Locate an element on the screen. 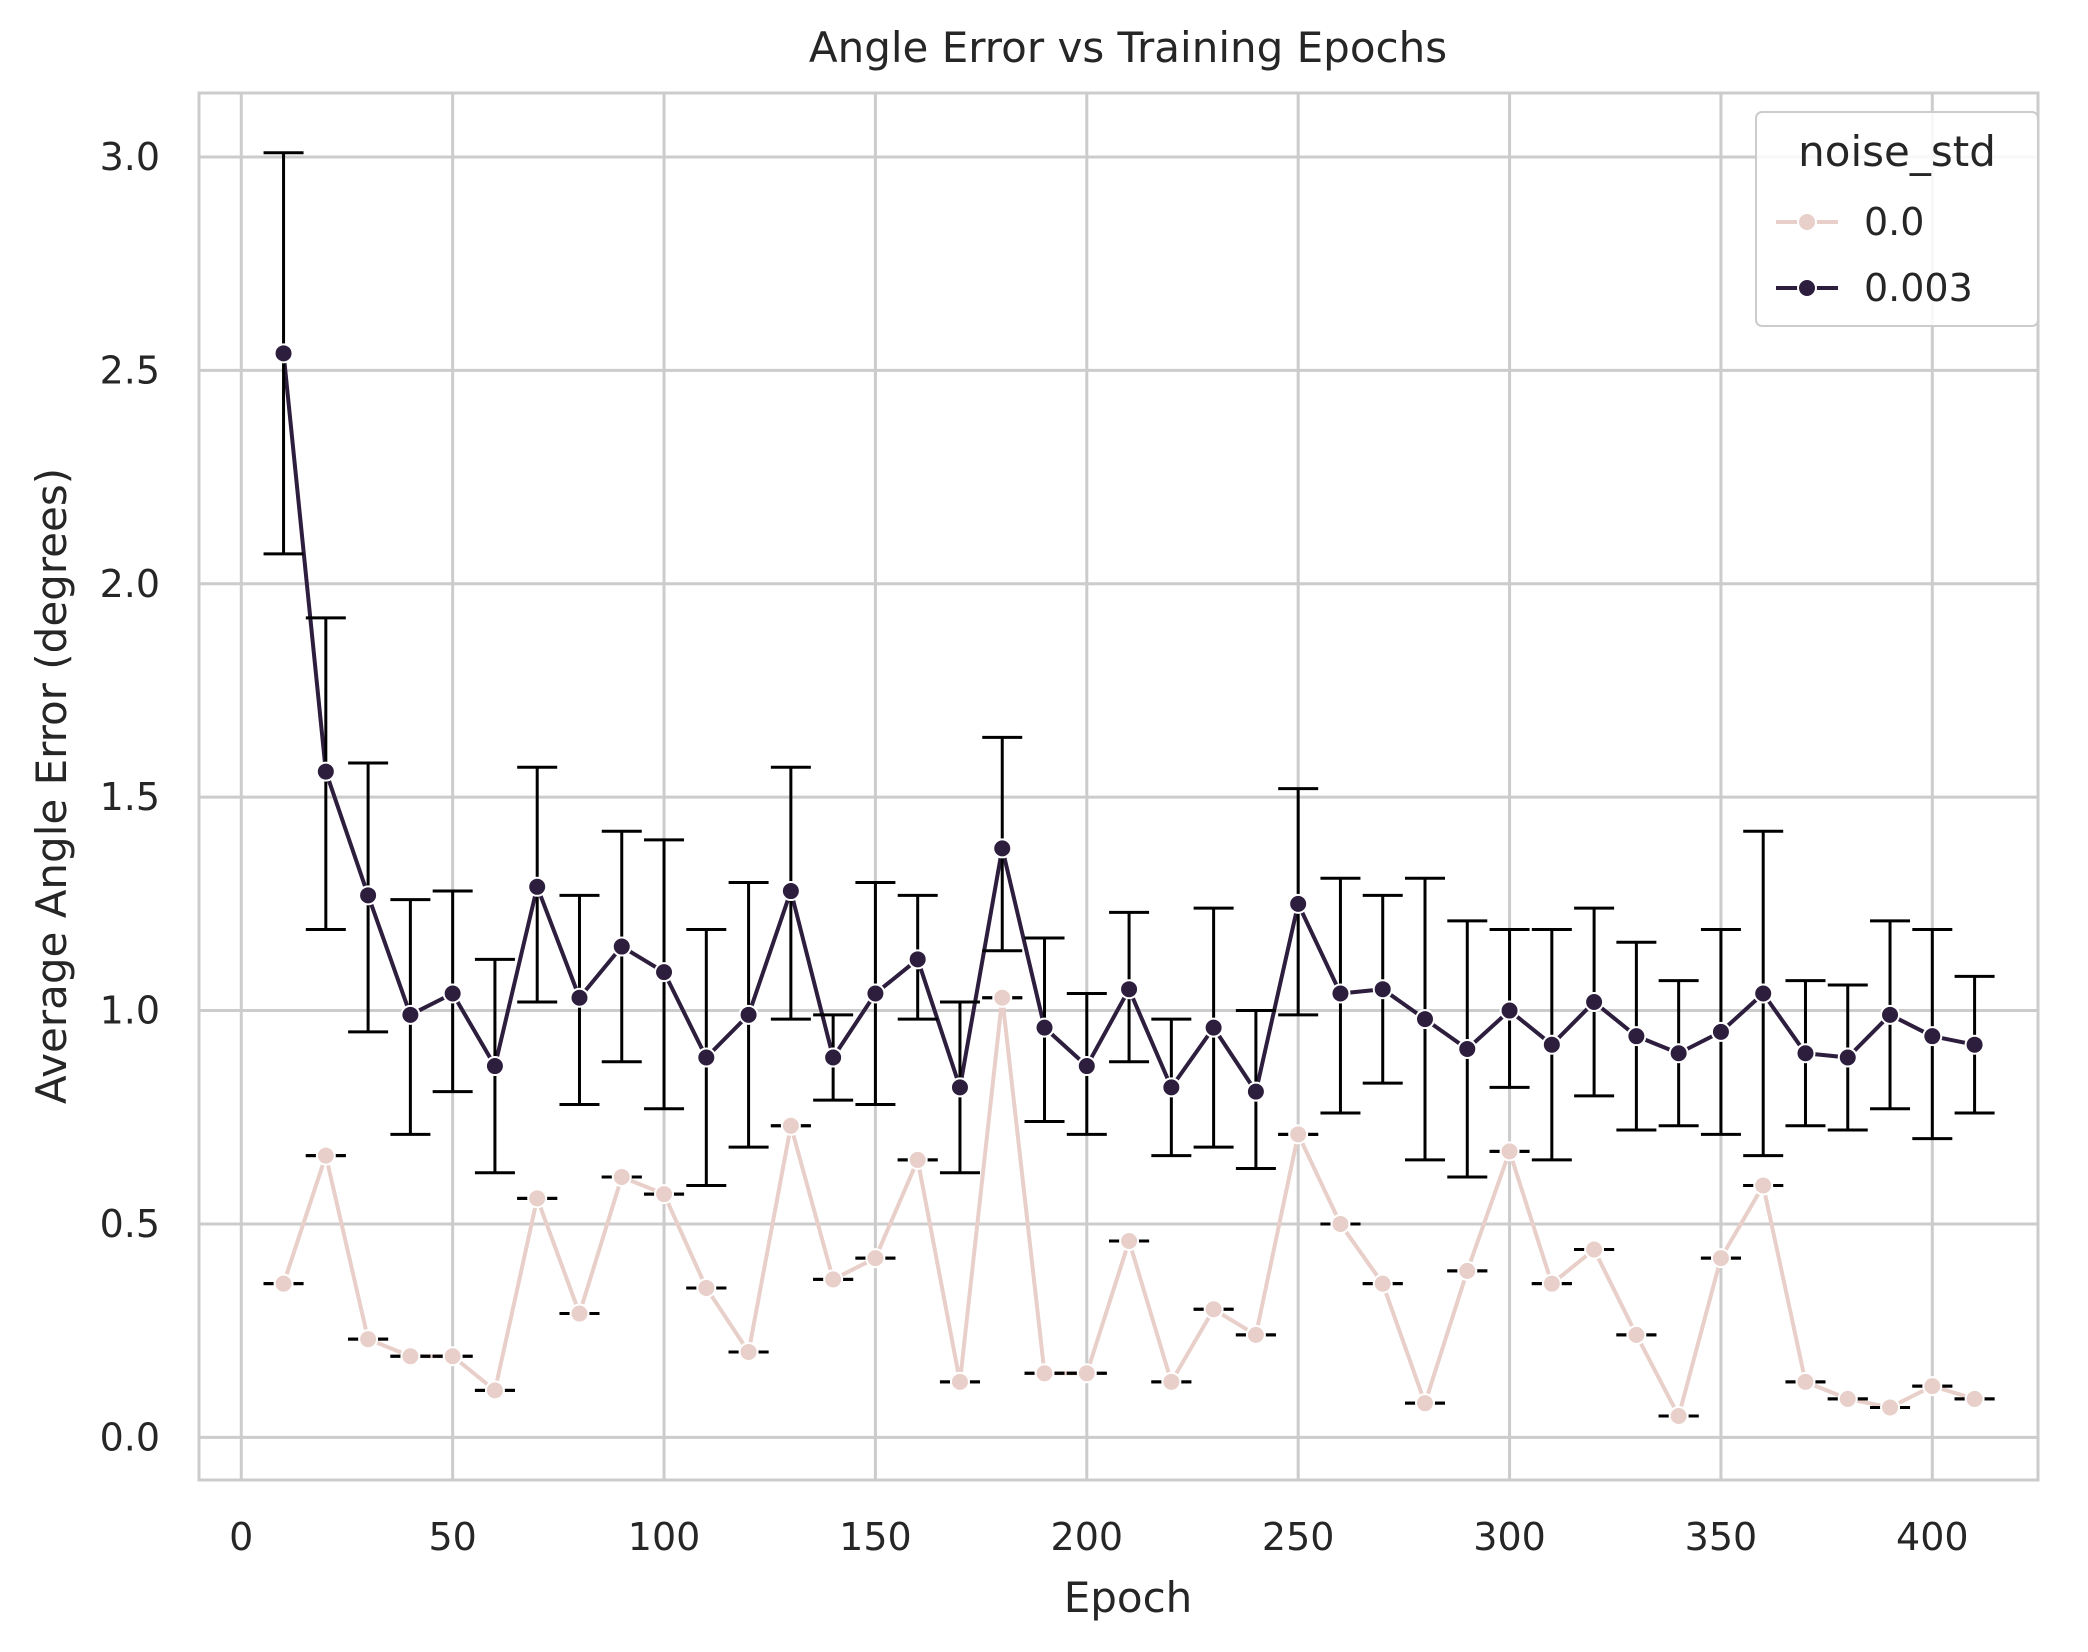 The image size is (2088, 1652). x-tick-label: 400 is located at coordinates (1932, 1537).